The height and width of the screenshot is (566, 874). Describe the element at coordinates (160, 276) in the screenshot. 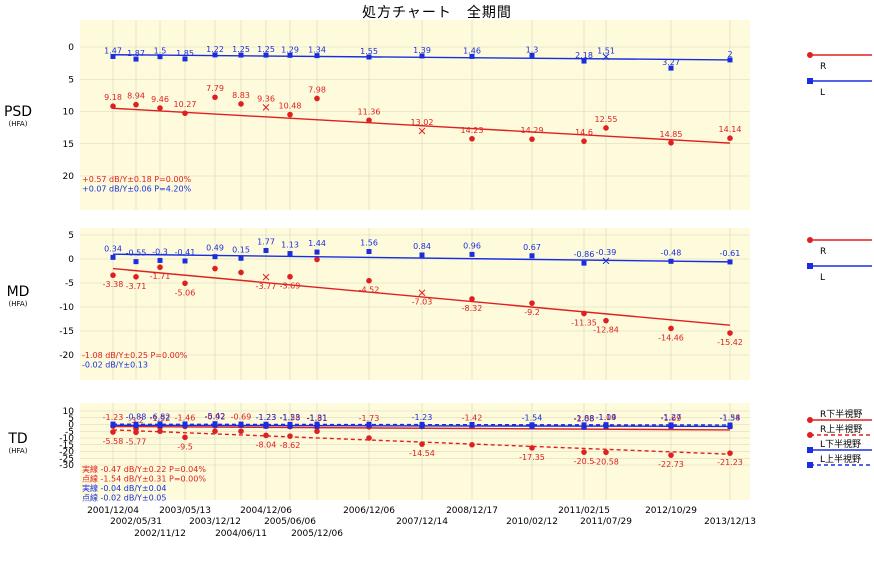

I see `md-value-label: -1.71` at that location.